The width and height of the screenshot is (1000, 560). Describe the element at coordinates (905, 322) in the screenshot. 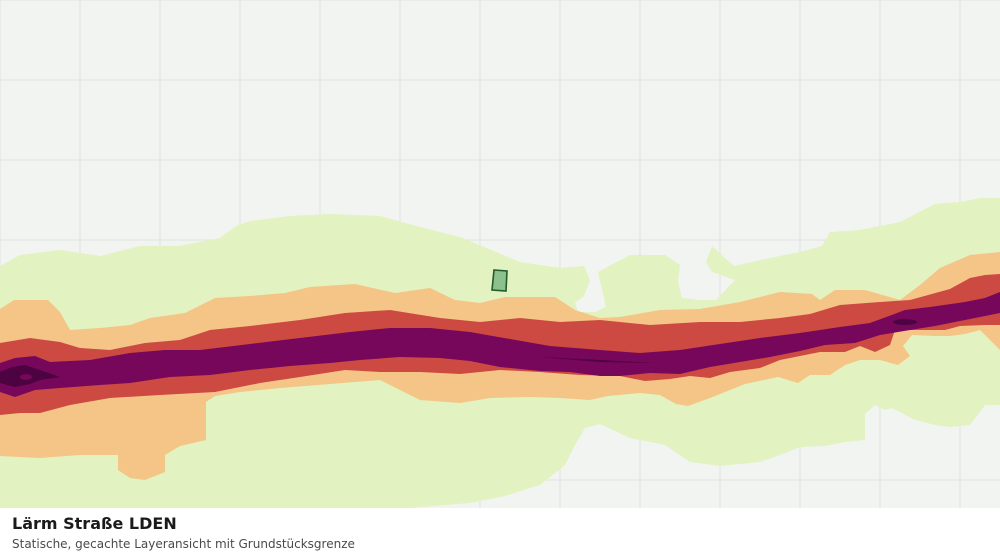

I see `noise-band-5-east` at that location.